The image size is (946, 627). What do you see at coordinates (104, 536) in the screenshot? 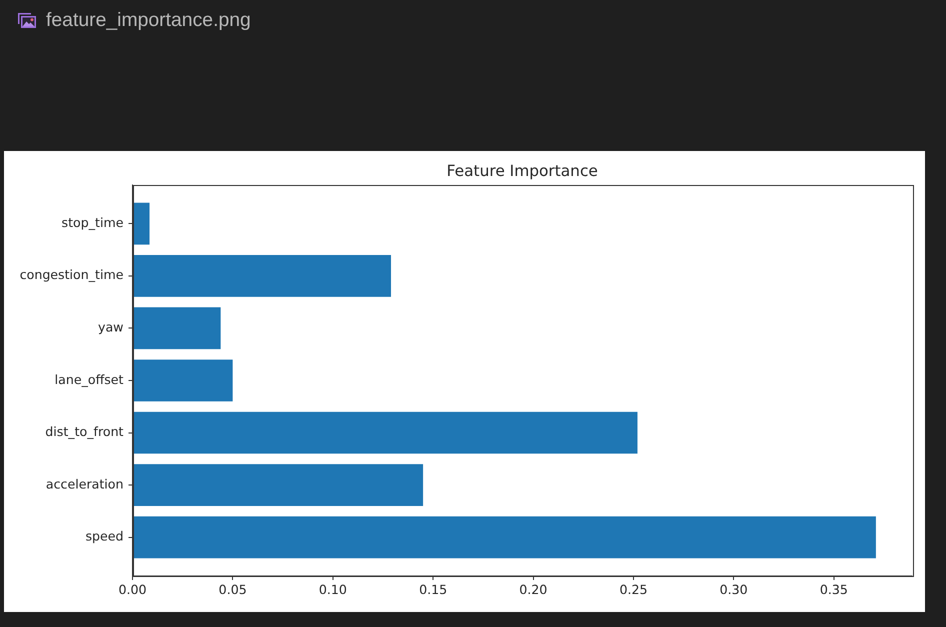
I see `y-tick-label: speed` at bounding box center [104, 536].